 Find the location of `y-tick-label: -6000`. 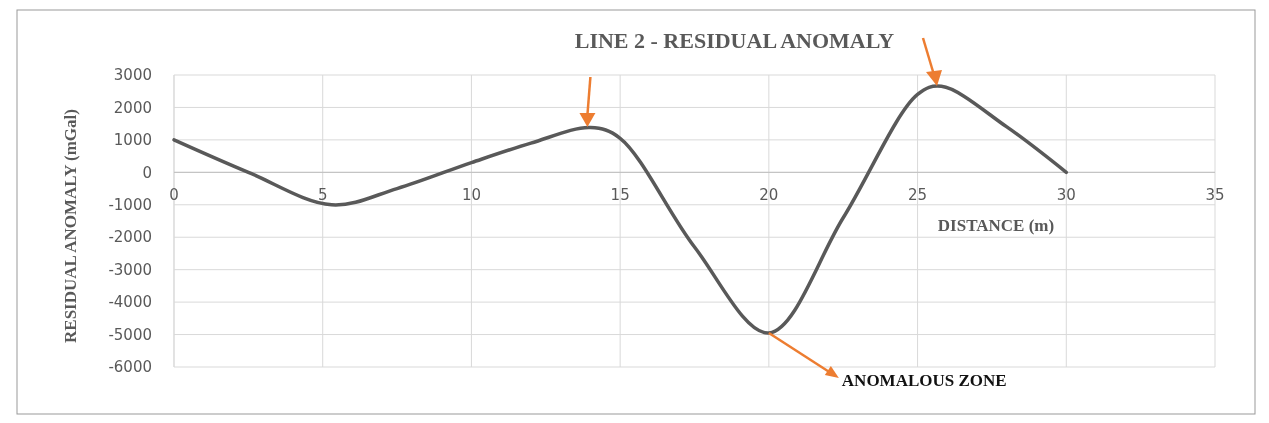

y-tick-label: -6000 is located at coordinates (130, 367).